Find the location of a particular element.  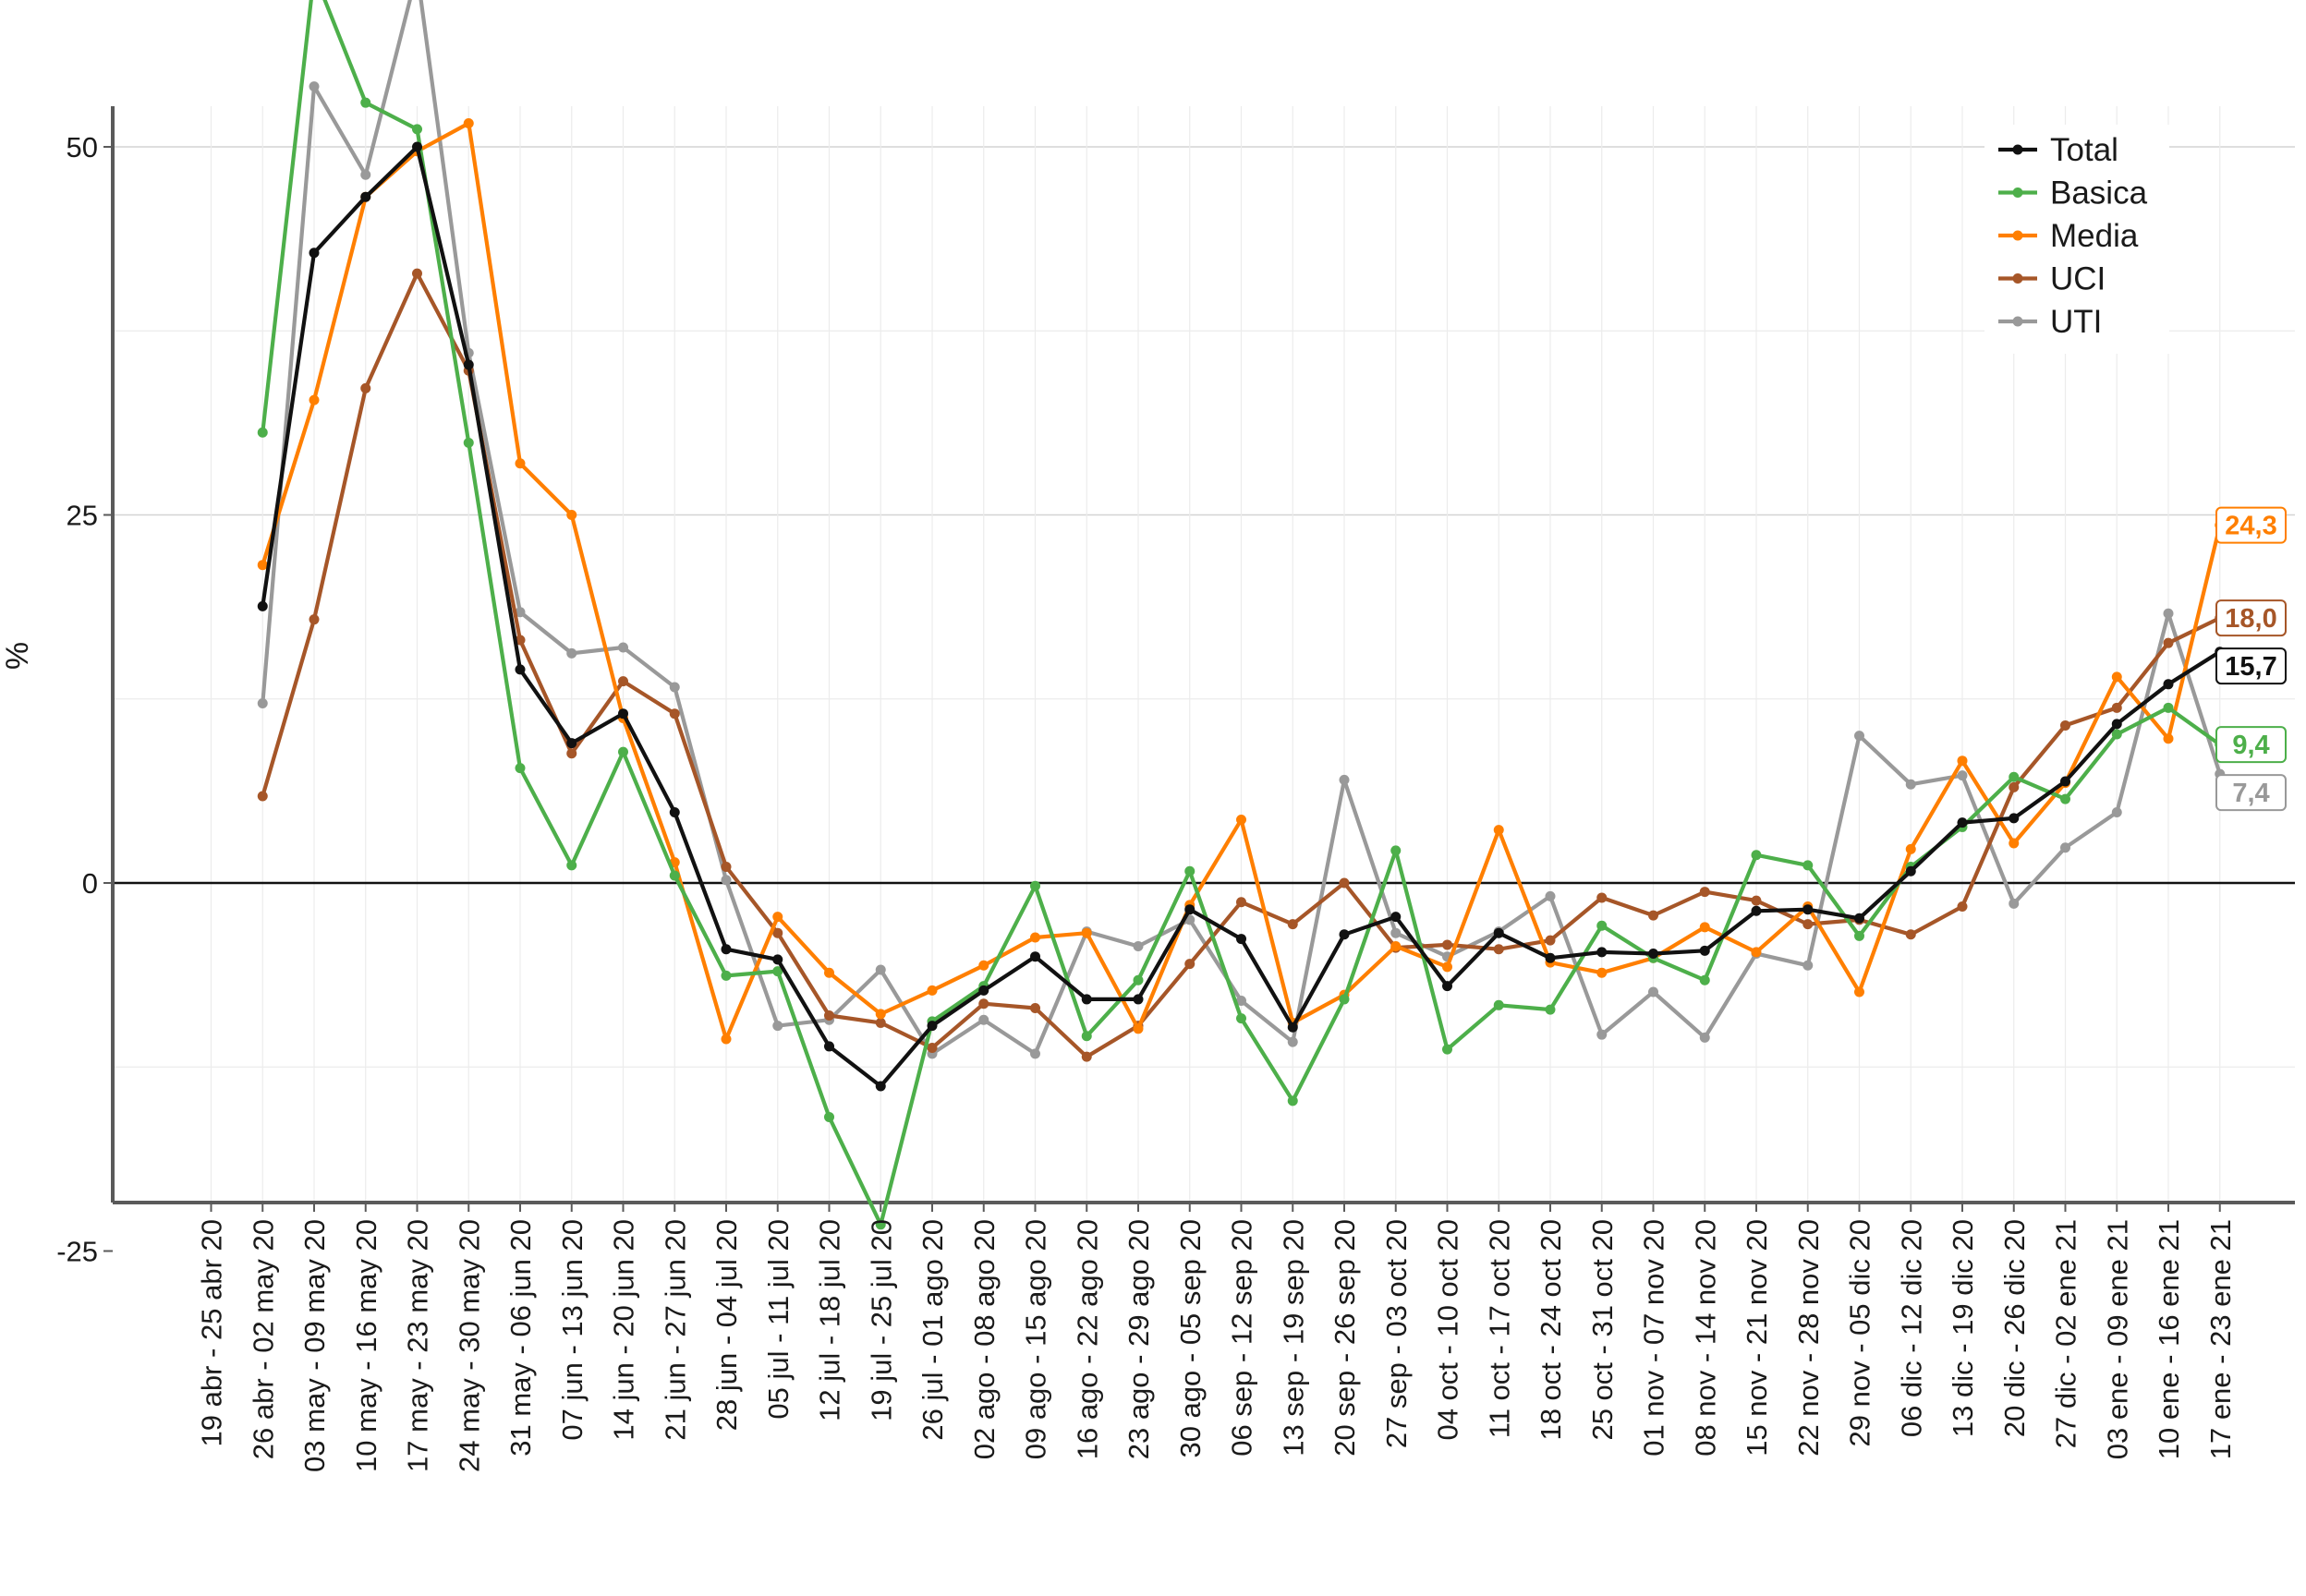

legend-marker-uci is located at coordinates (2017, 278).